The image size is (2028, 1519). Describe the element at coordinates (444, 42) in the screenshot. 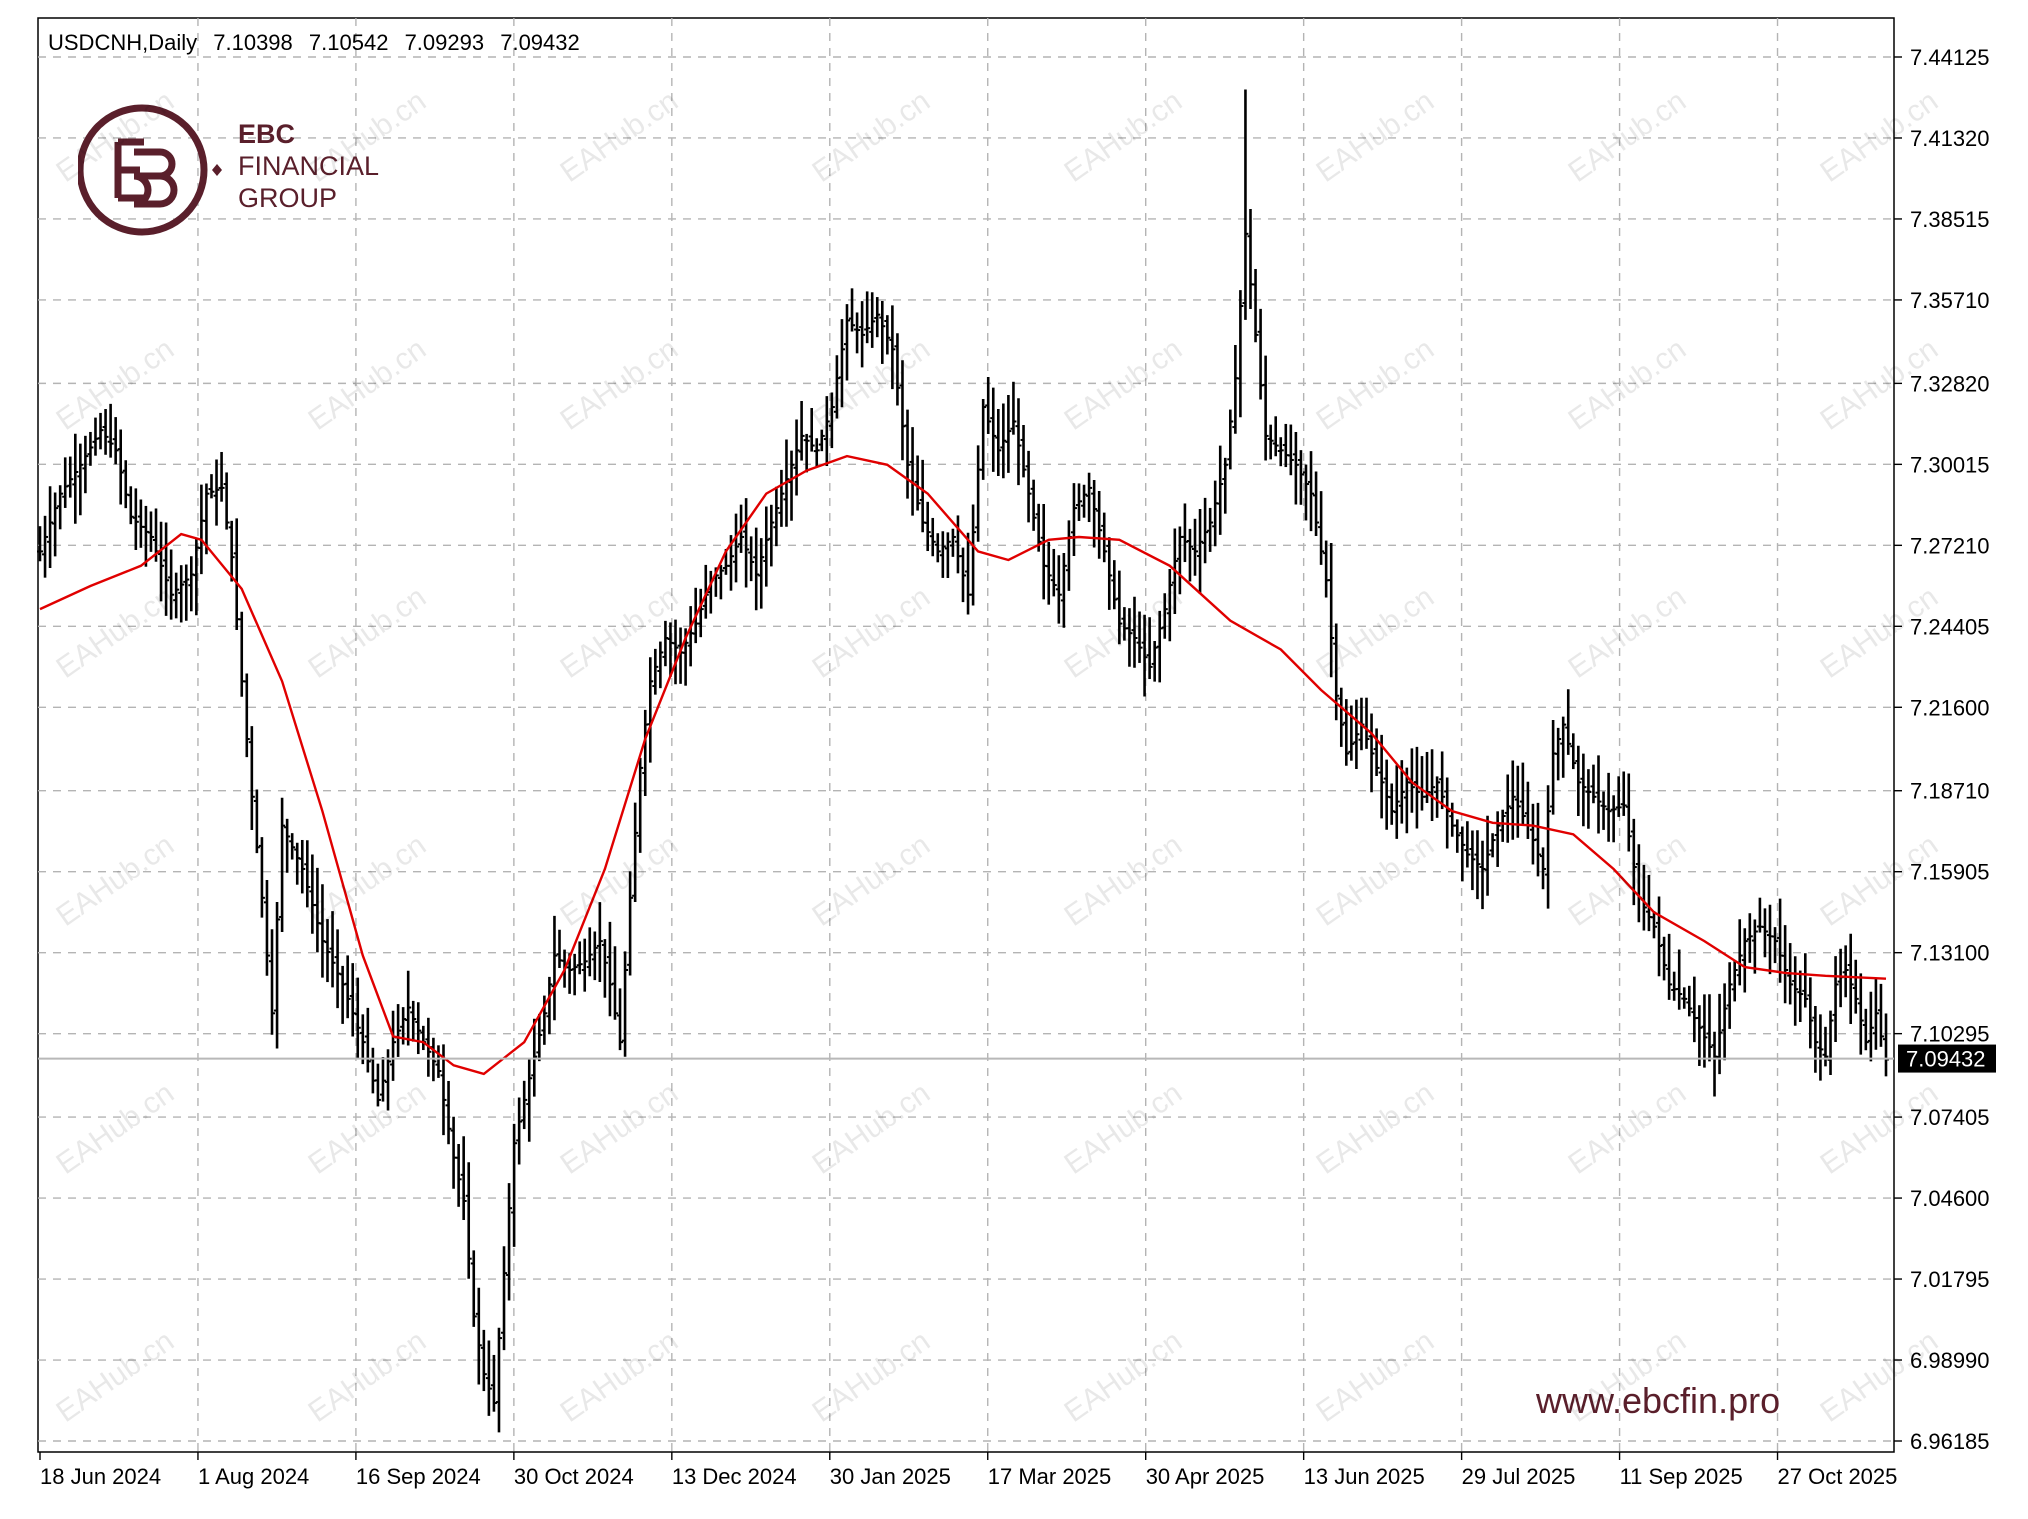

I see `low-value: 7.09293` at that location.